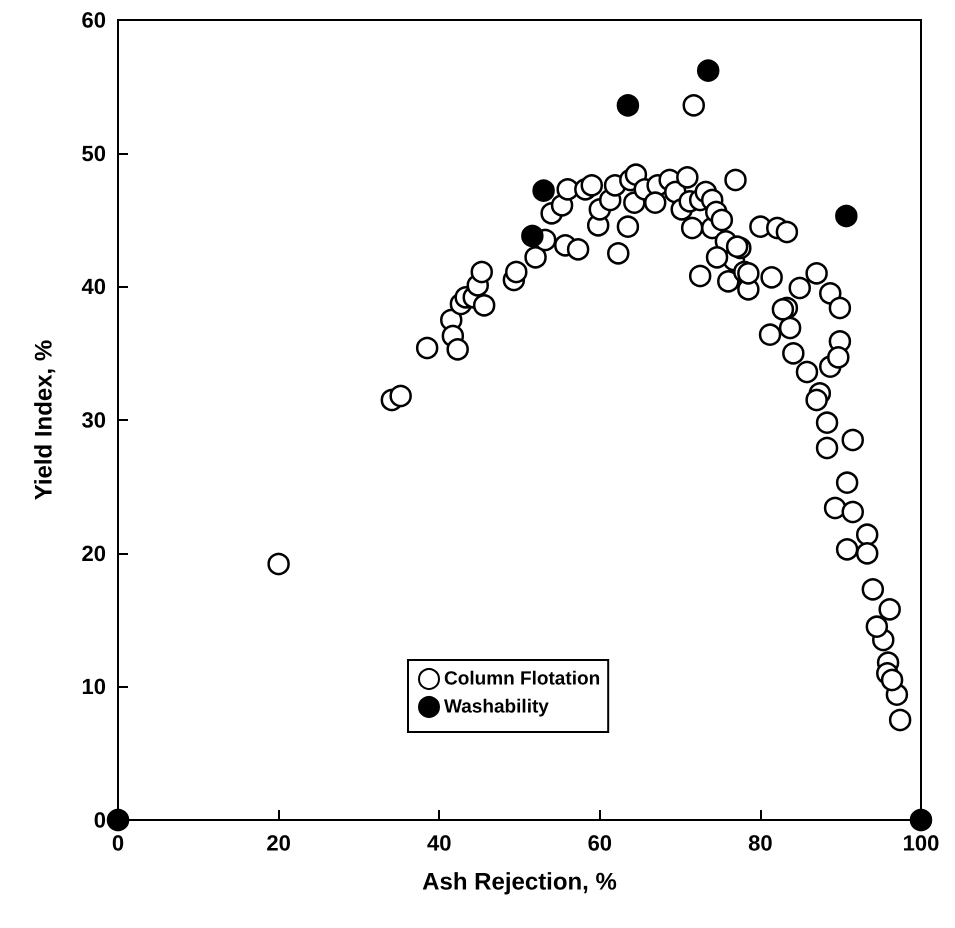  I want to click on x-tick-label: 60, so click(600, 843).